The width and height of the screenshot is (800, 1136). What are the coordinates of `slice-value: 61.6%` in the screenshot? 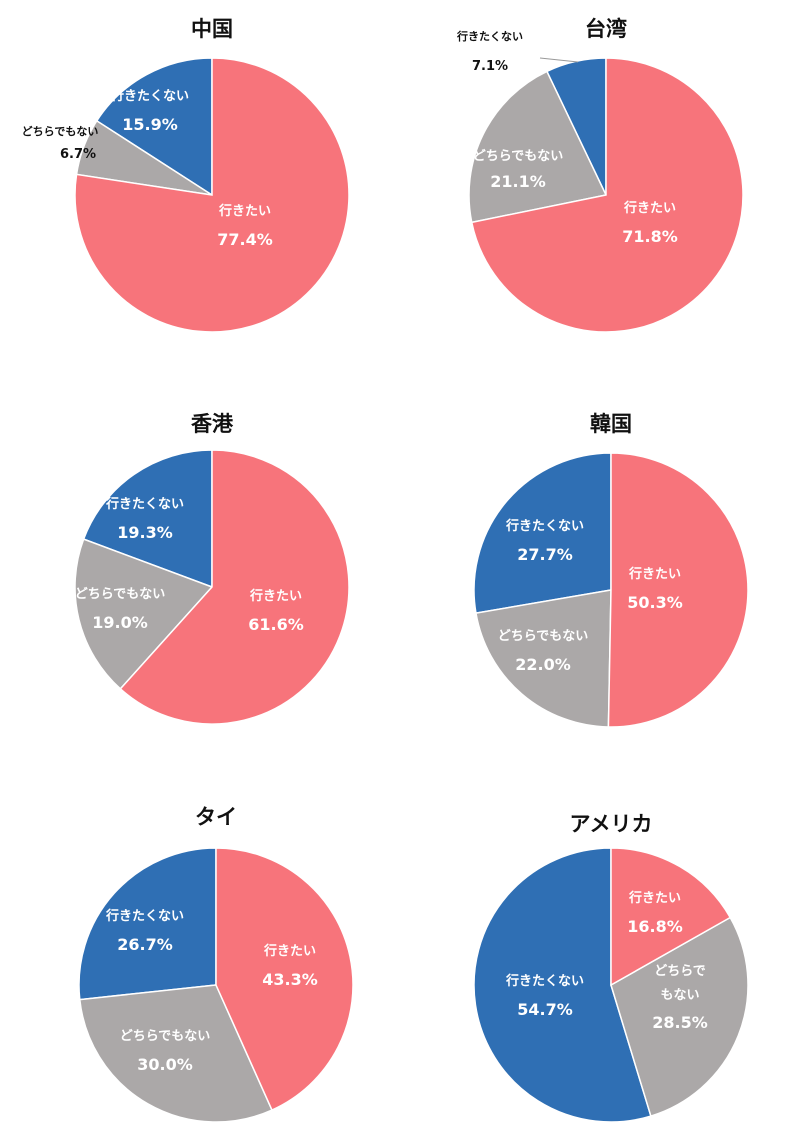 It's located at (276, 624).